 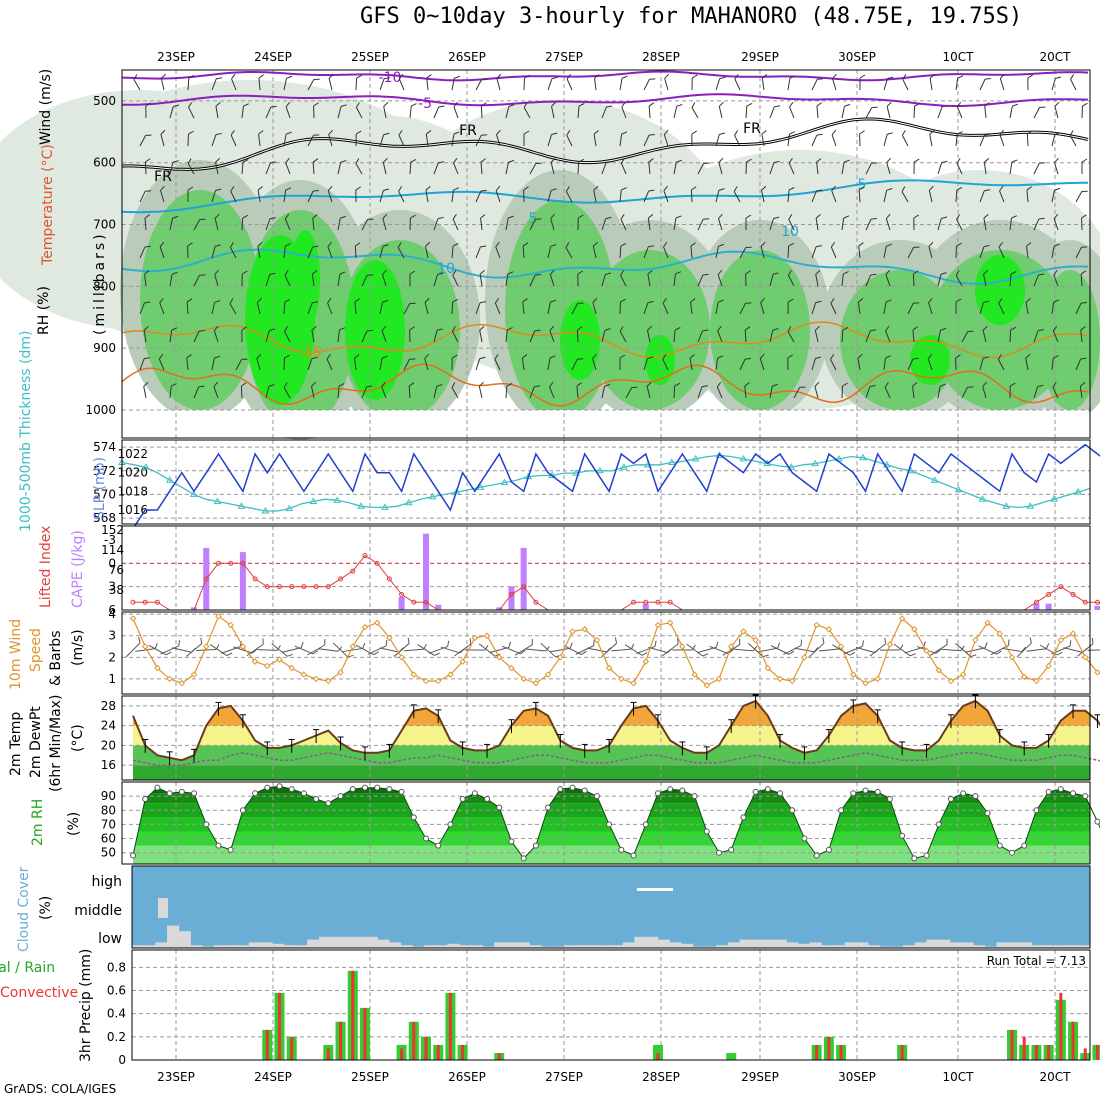 What do you see at coordinates (106, 882) in the screenshot?
I see `cloud-level-high: high` at bounding box center [106, 882].